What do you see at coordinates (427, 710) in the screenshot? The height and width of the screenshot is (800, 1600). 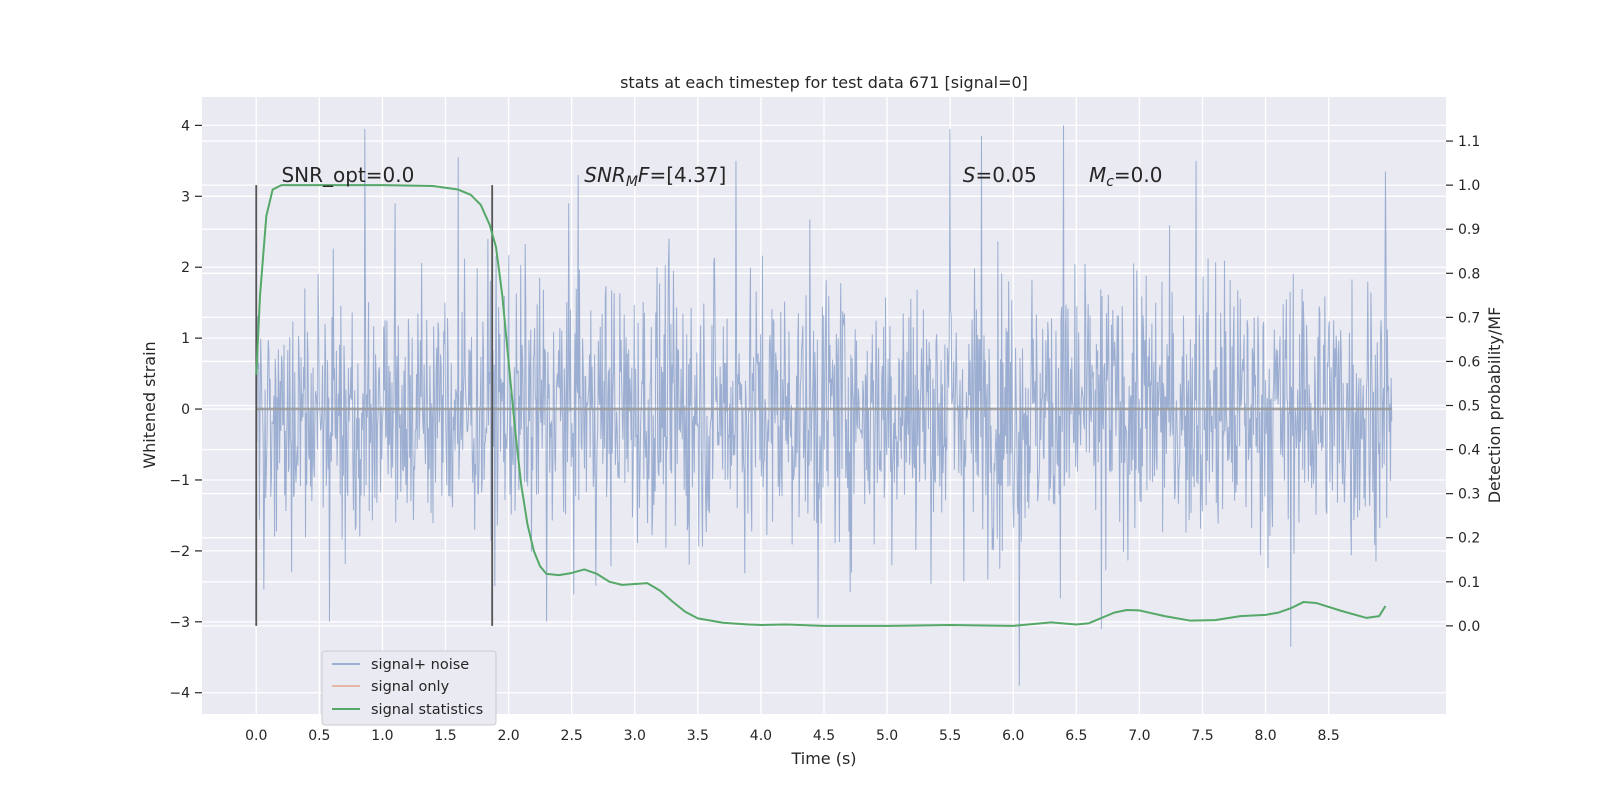 I see `legend-label-signal-statistics: signal statistics` at bounding box center [427, 710].